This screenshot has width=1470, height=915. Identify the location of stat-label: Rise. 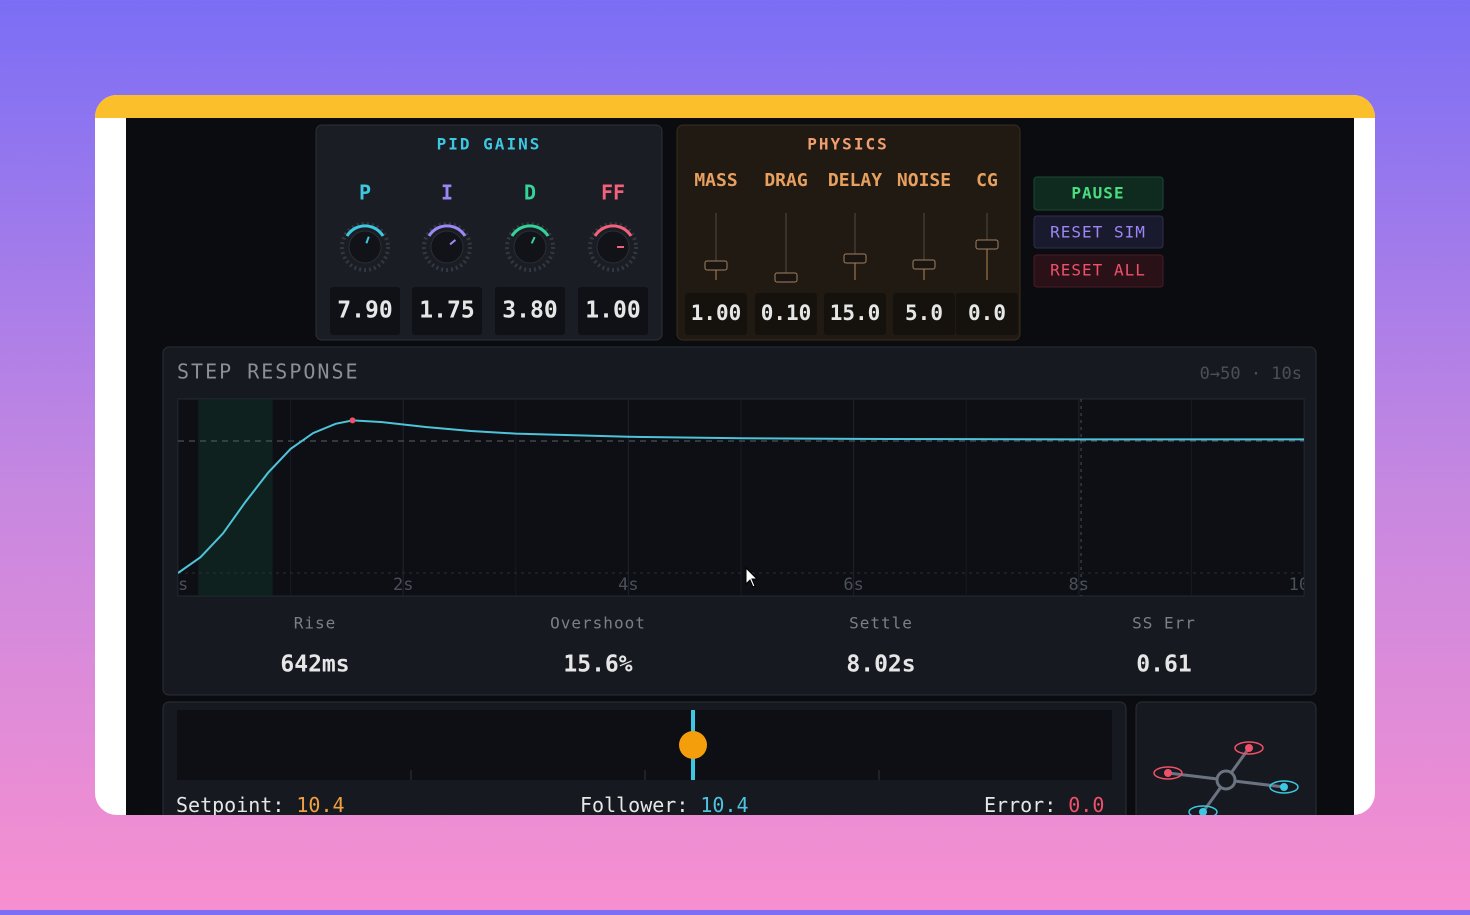
(315, 623).